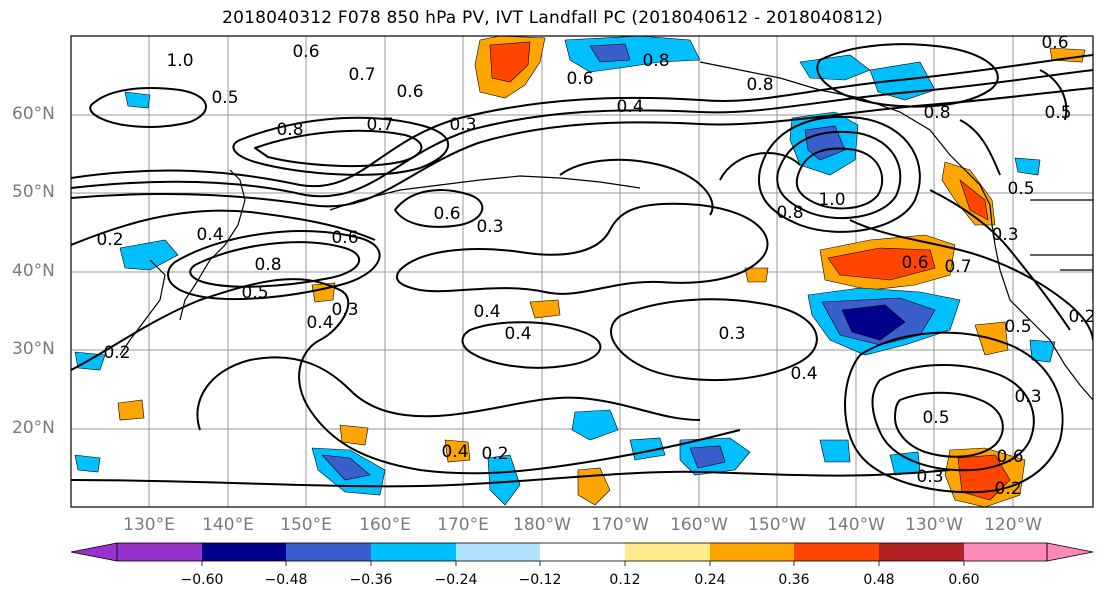 The image size is (1105, 601). What do you see at coordinates (385, 525) in the screenshot?
I see `lon-label: 160°E` at bounding box center [385, 525].